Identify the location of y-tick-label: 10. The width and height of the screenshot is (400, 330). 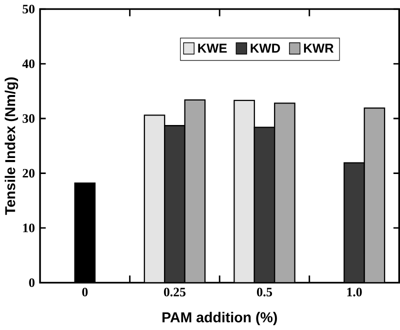
(29, 228).